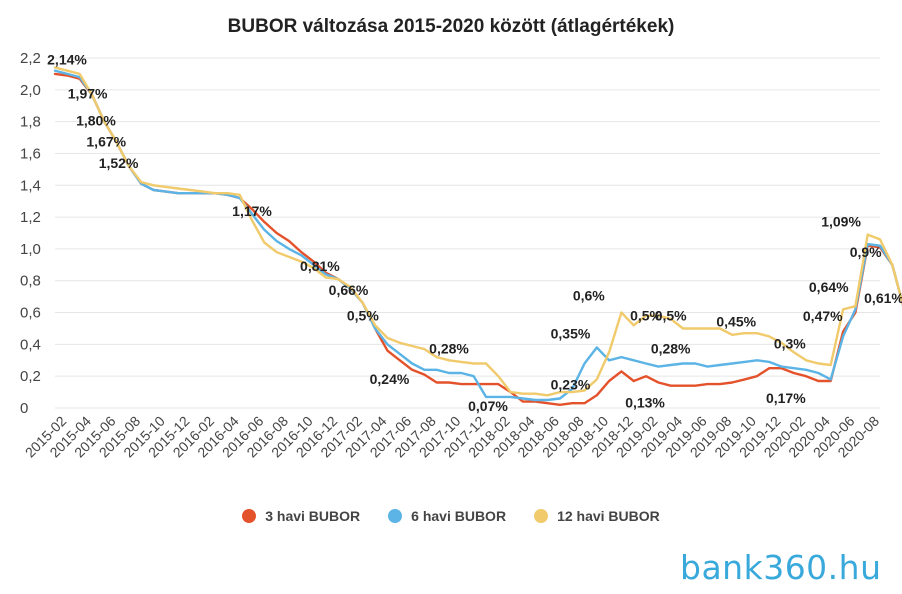 The width and height of the screenshot is (902, 594). What do you see at coordinates (30, 344) in the screenshot?
I see `y-tick-label: 0,4` at bounding box center [30, 344].